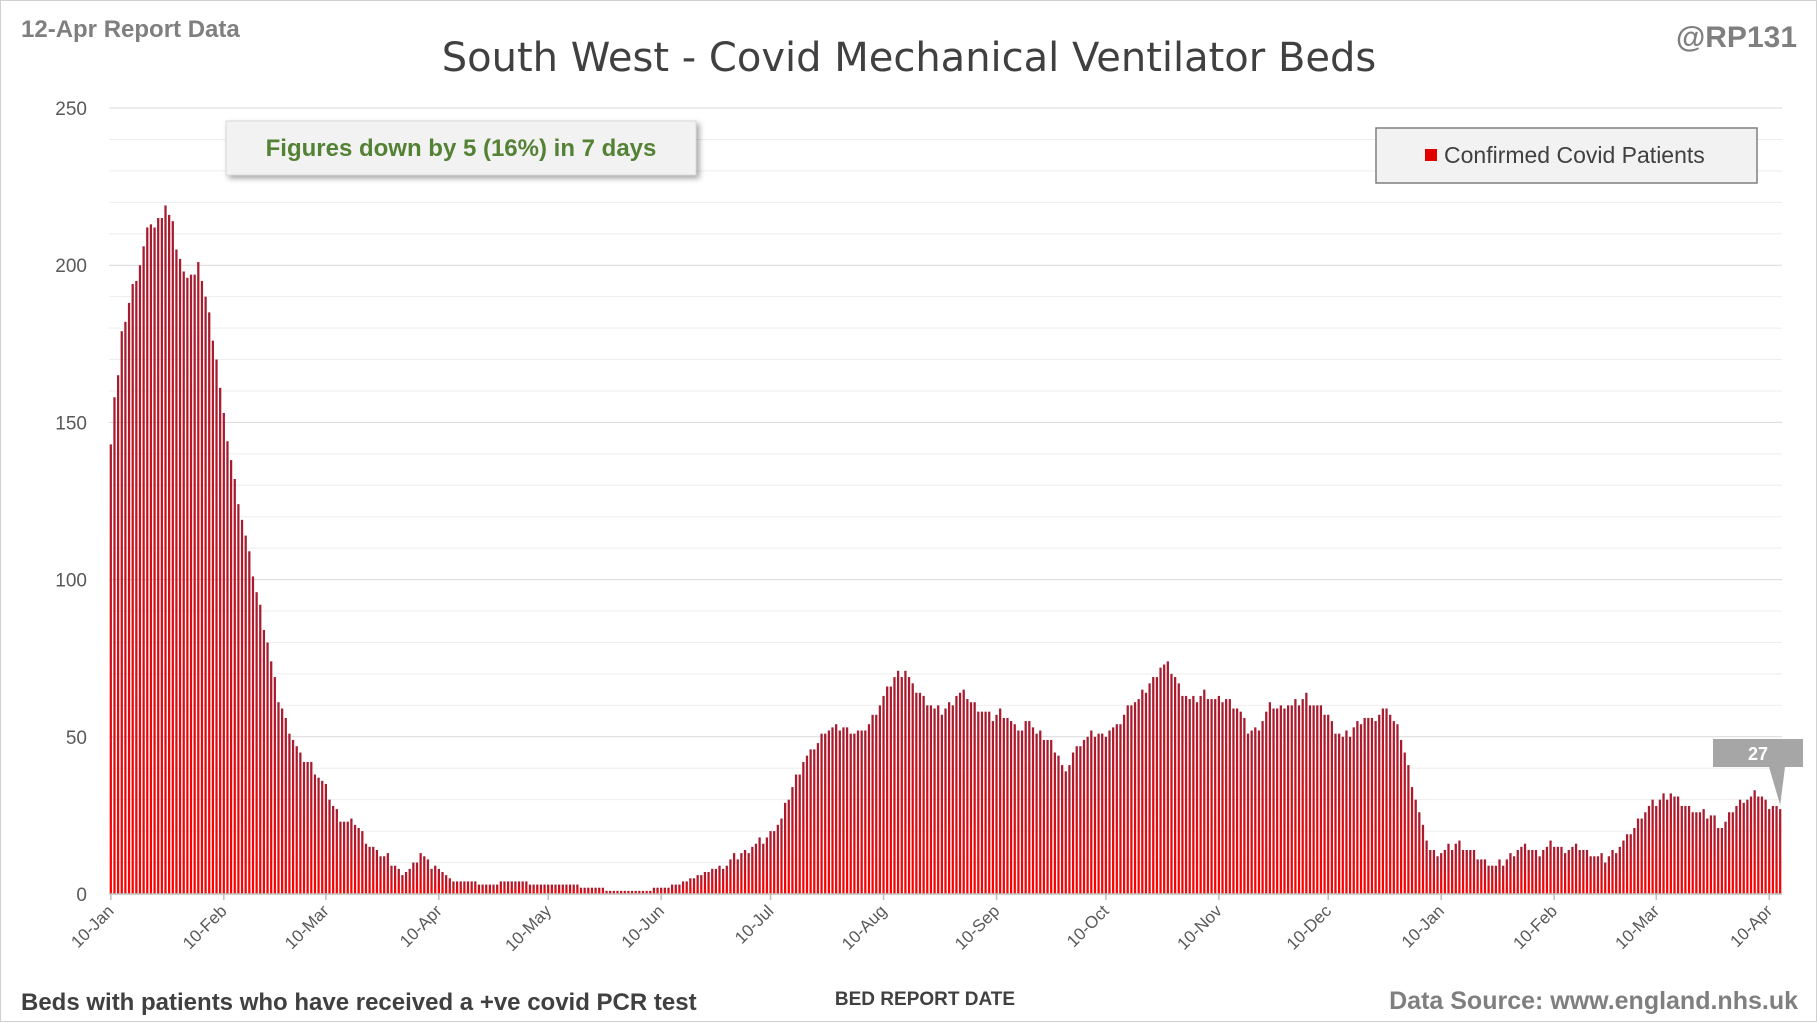 The height and width of the screenshot is (1023, 1817). I want to click on data-source: Data Source: www.england.nhs.uk, so click(1593, 1001).